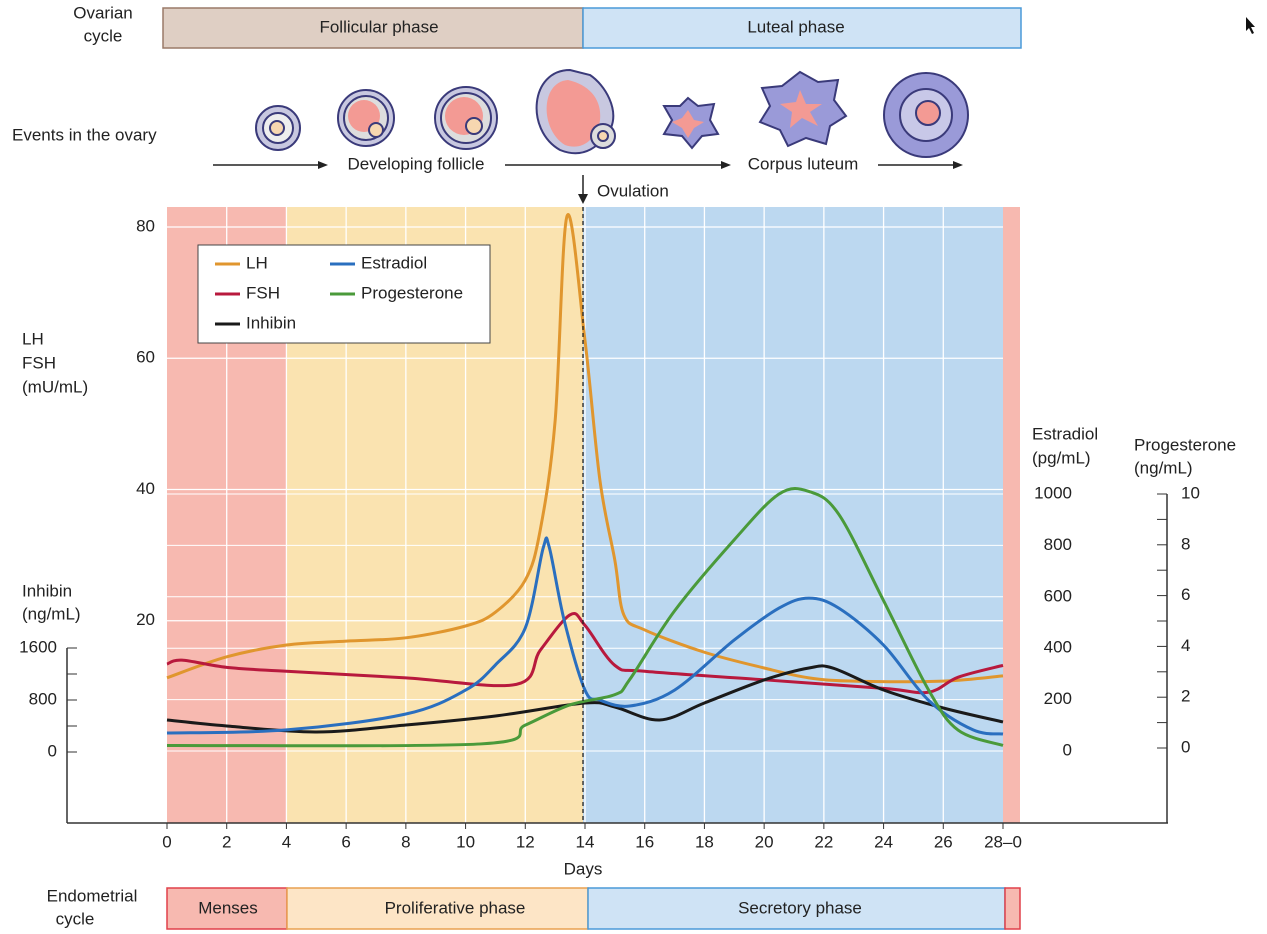 Image resolution: width=1267 pixels, height=934 pixels. Describe the element at coordinates (583, 868) in the screenshot. I see `x-label: Days` at that location.